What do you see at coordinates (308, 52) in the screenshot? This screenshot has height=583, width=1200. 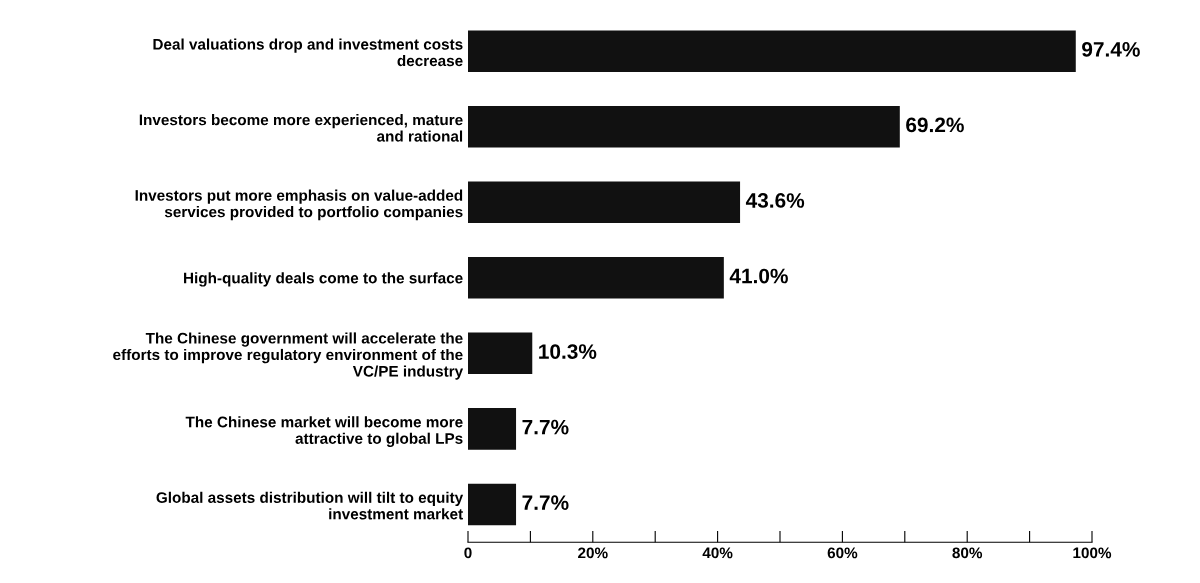 I see `y-tick-label: Deal valuations drop and investment costs decrease` at bounding box center [308, 52].